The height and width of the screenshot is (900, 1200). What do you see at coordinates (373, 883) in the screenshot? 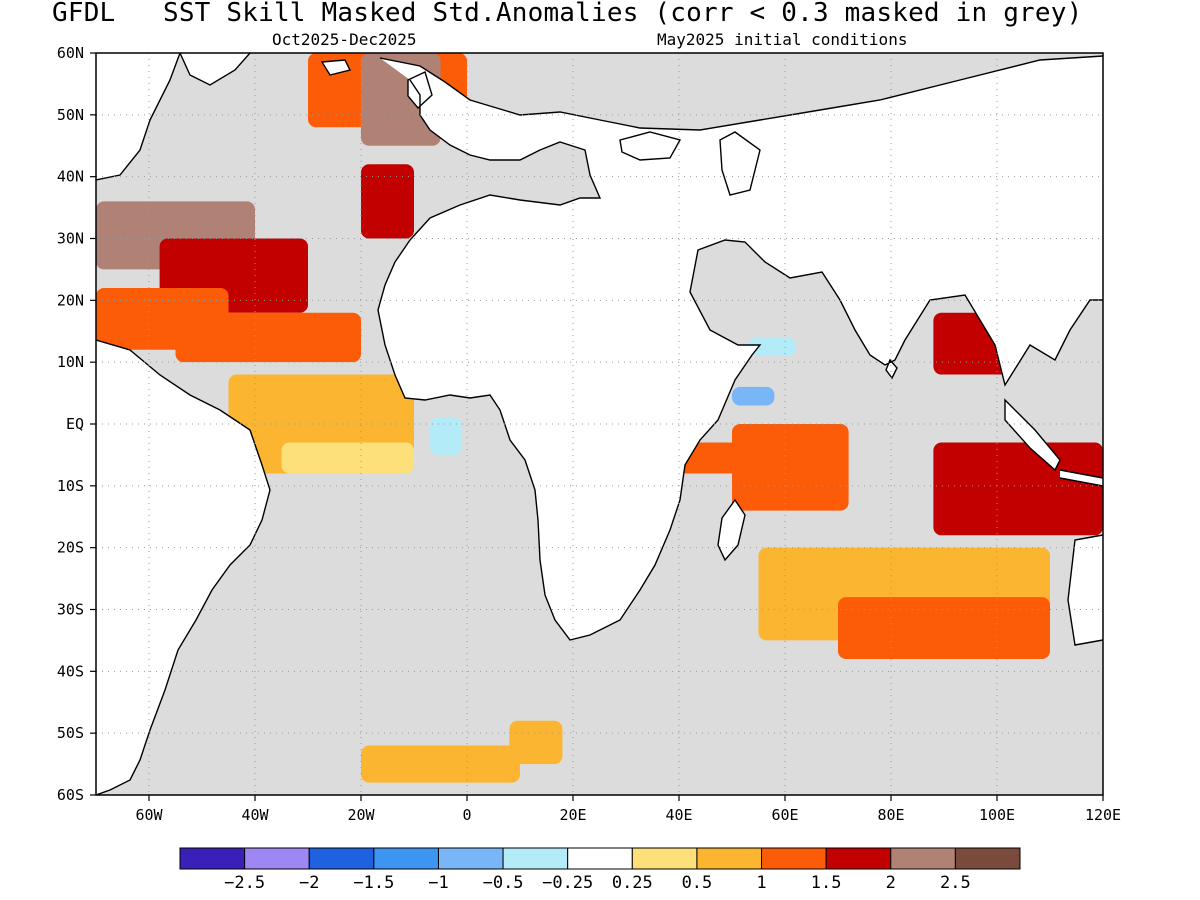
I see `colorbar-label: −1.5` at bounding box center [373, 883].